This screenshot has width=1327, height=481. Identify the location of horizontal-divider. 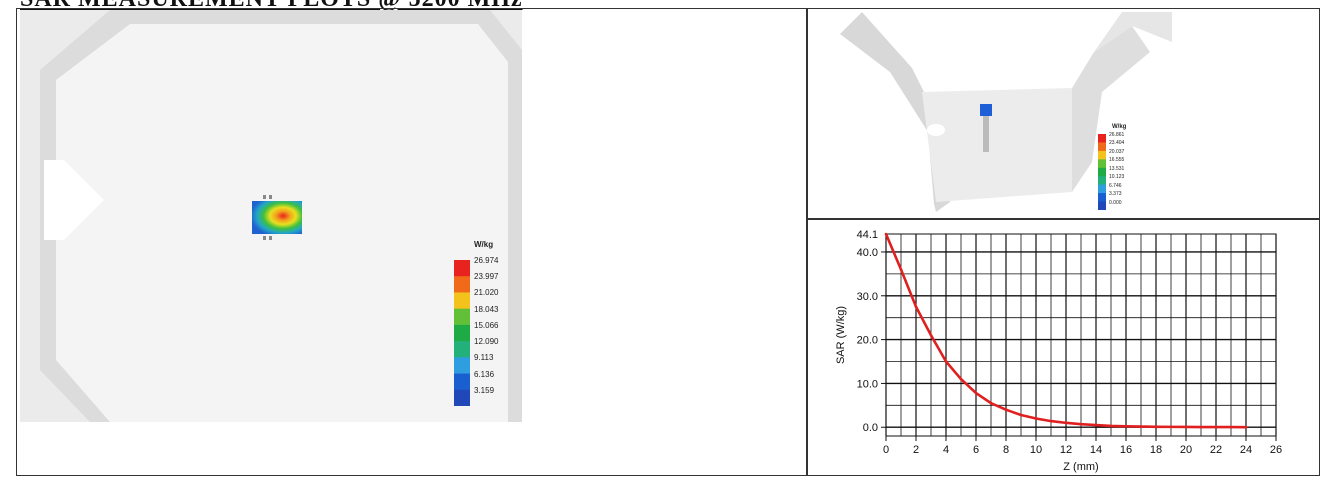
(1063, 219).